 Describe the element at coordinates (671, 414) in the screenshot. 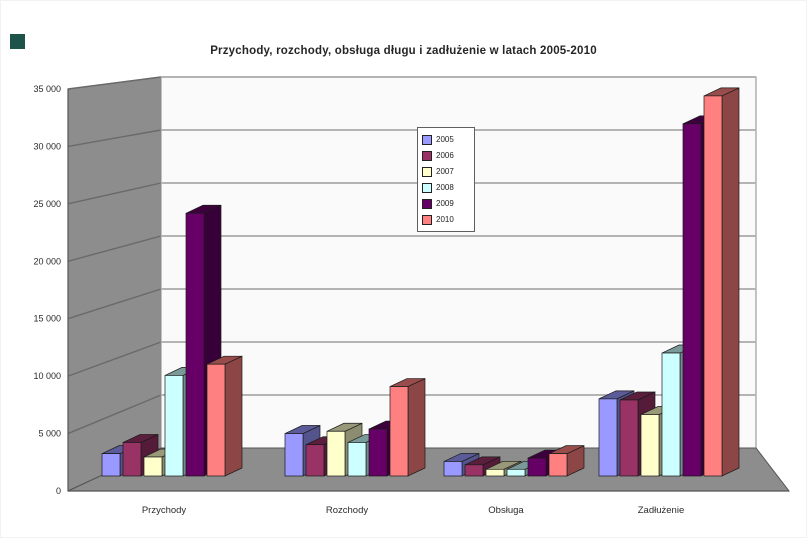

I see `bar-zadłużenie-2008` at that location.